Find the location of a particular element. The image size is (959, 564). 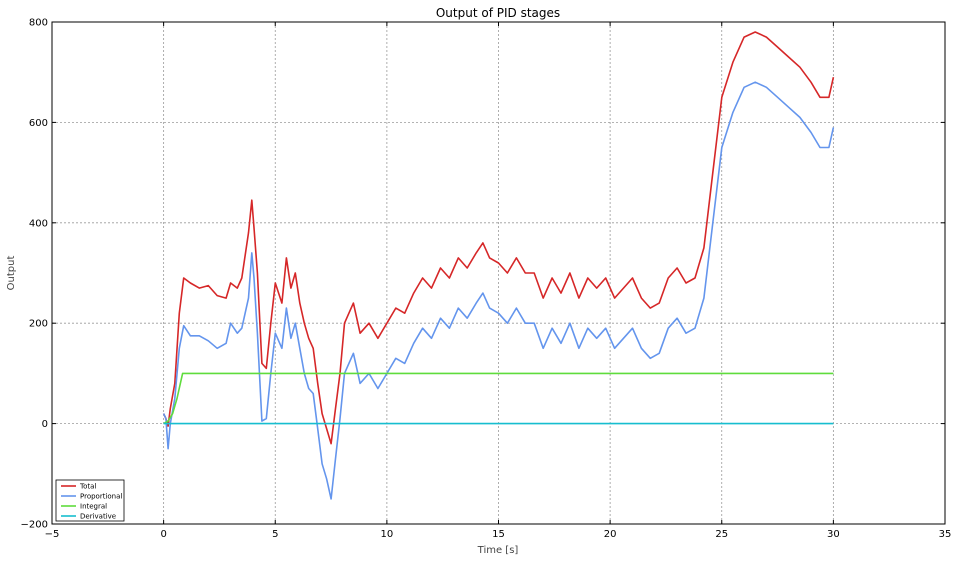

x-tick-label: 10 is located at coordinates (387, 534).